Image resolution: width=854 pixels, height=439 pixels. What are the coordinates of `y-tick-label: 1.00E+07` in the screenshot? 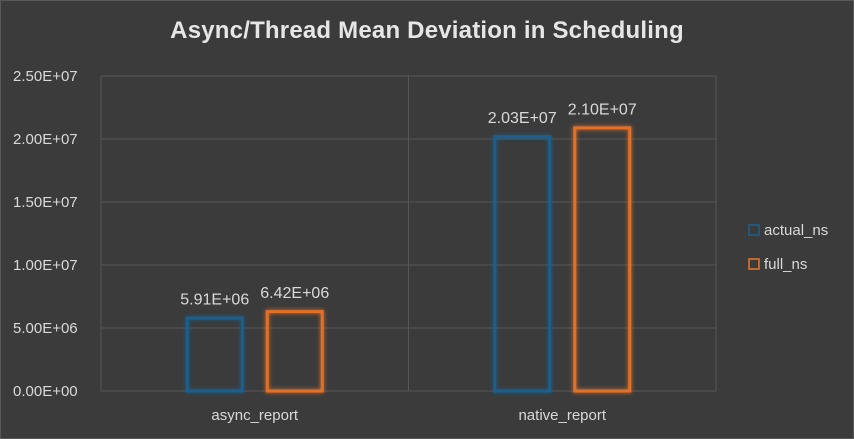 It's located at (45, 265).